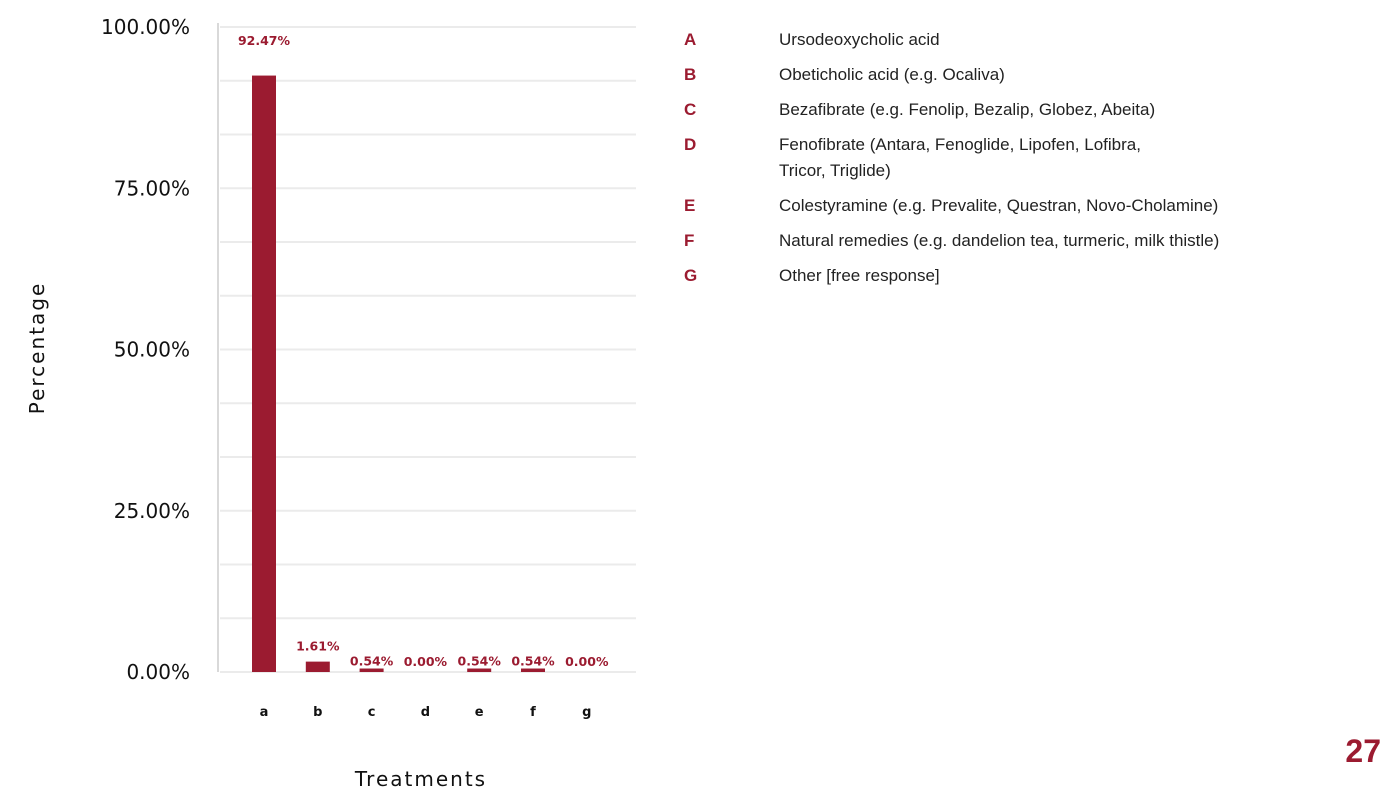  I want to click on bar-c, so click(371, 670).